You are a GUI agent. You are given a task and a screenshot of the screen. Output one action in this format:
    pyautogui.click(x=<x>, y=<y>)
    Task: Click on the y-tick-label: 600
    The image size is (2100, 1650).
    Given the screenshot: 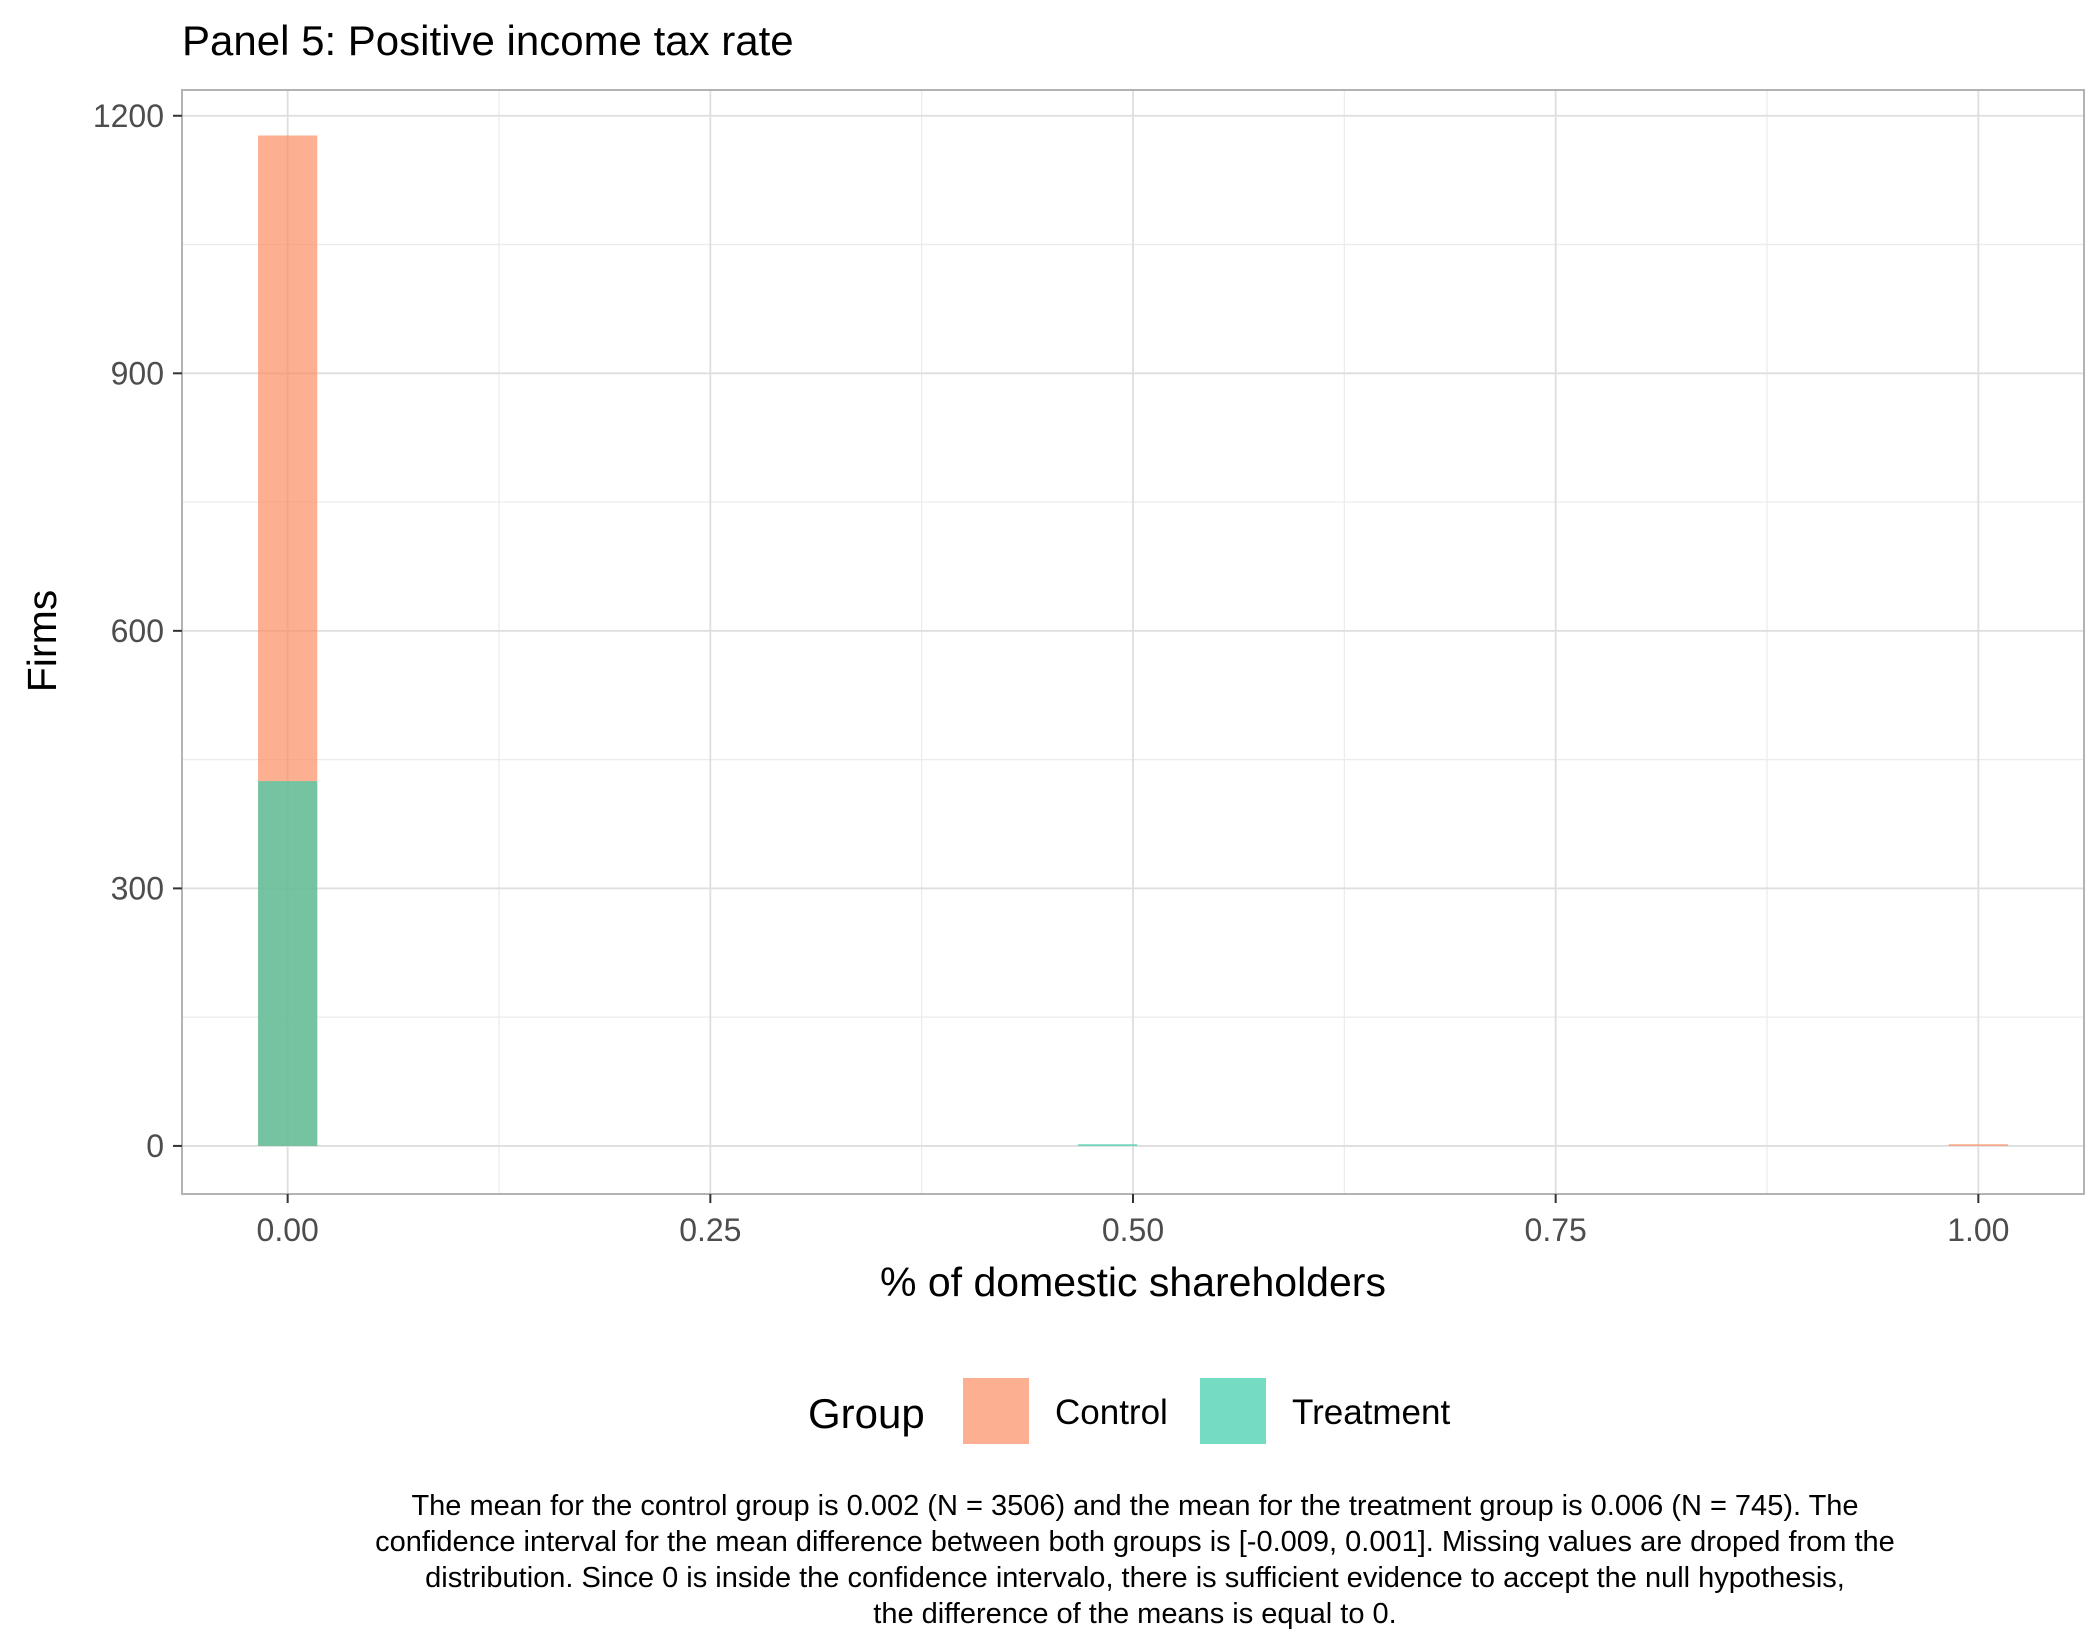 What is the action you would take?
    pyautogui.click(x=137, y=631)
    